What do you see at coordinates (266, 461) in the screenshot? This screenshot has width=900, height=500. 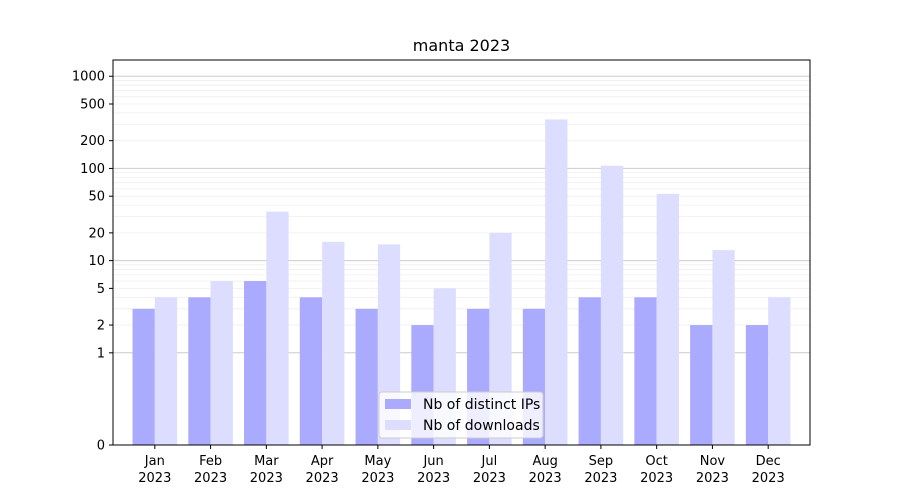 I see `x-tick-label-month: Mar` at bounding box center [266, 461].